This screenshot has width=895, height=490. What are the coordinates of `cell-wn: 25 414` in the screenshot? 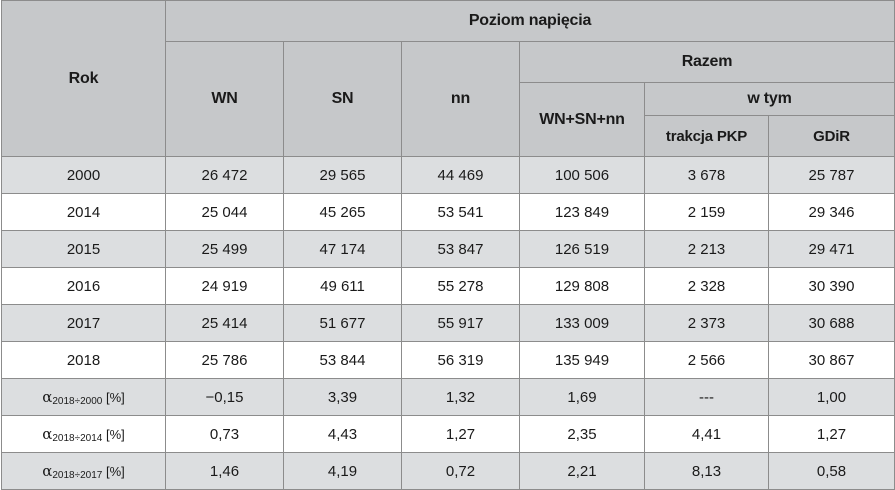 It's located at (224, 323).